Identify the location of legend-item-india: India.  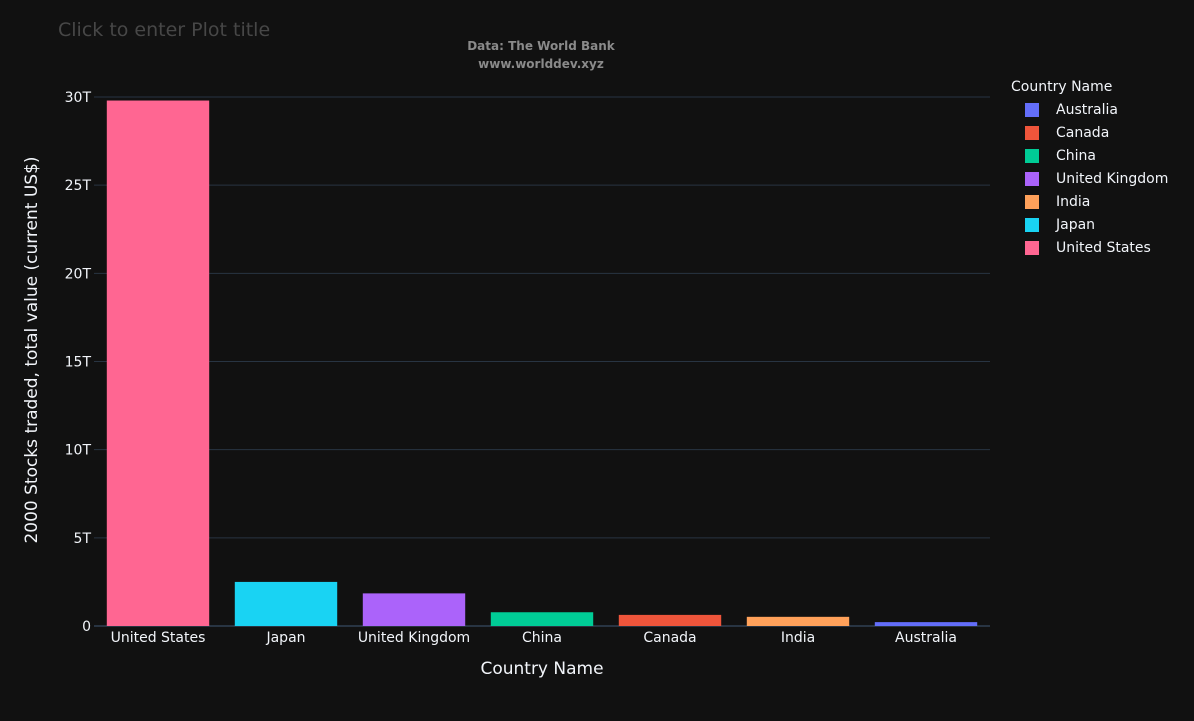
(1054, 202).